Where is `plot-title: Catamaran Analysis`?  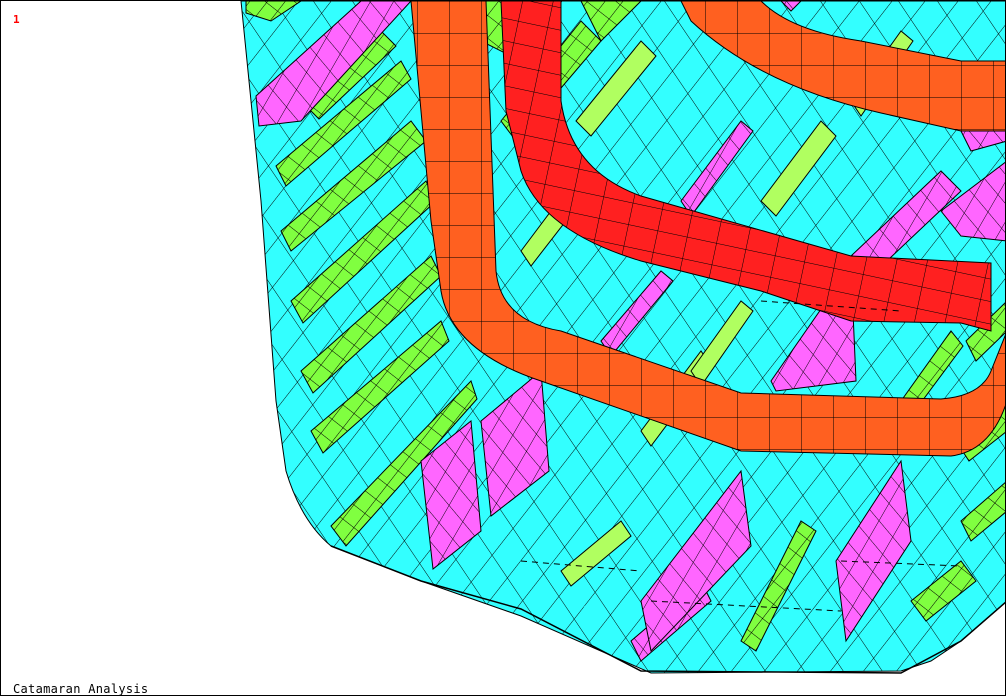
plot-title: Catamaran Analysis is located at coordinates (81, 689).